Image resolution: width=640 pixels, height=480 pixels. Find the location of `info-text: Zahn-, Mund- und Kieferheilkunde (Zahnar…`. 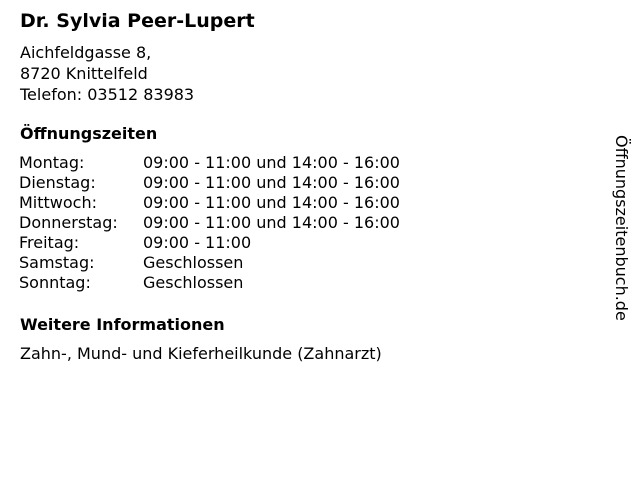

info-text: Zahn-, Mund- und Kieferheilkunde (Zahnar… is located at coordinates (201, 353).